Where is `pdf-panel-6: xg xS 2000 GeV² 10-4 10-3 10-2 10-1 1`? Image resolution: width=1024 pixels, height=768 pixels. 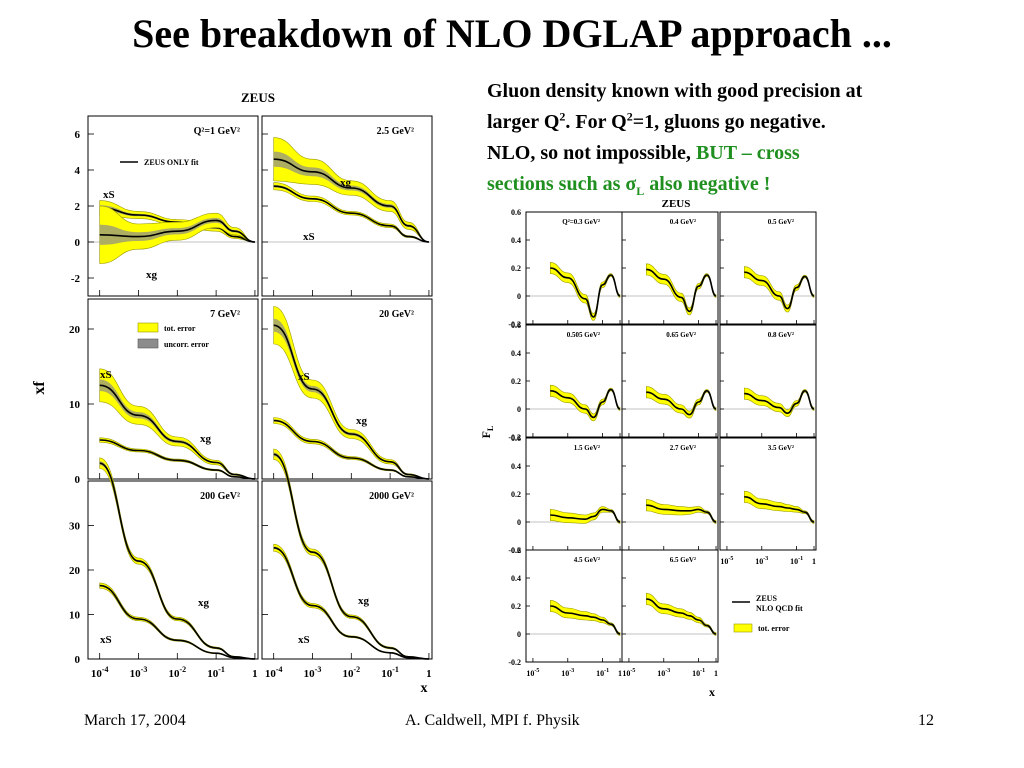 pdf-panel-6: xg xS 2000 GeV² 10-4 10-3 10-2 10-1 1 is located at coordinates (347, 564).